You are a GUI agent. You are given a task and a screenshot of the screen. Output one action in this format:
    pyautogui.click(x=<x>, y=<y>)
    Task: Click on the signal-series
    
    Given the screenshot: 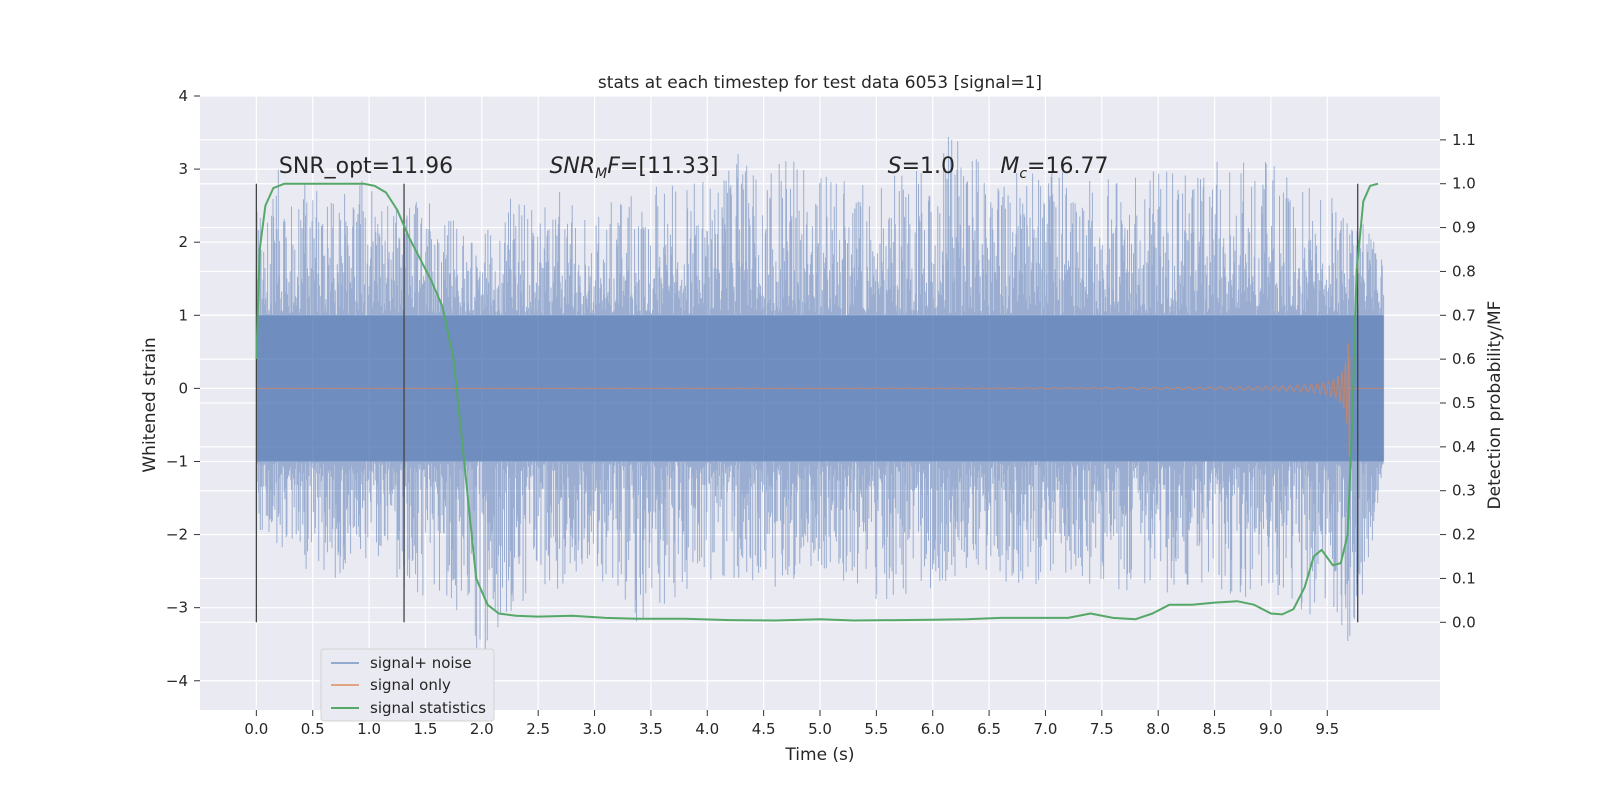 What is the action you would take?
    pyautogui.click(x=820, y=400)
    